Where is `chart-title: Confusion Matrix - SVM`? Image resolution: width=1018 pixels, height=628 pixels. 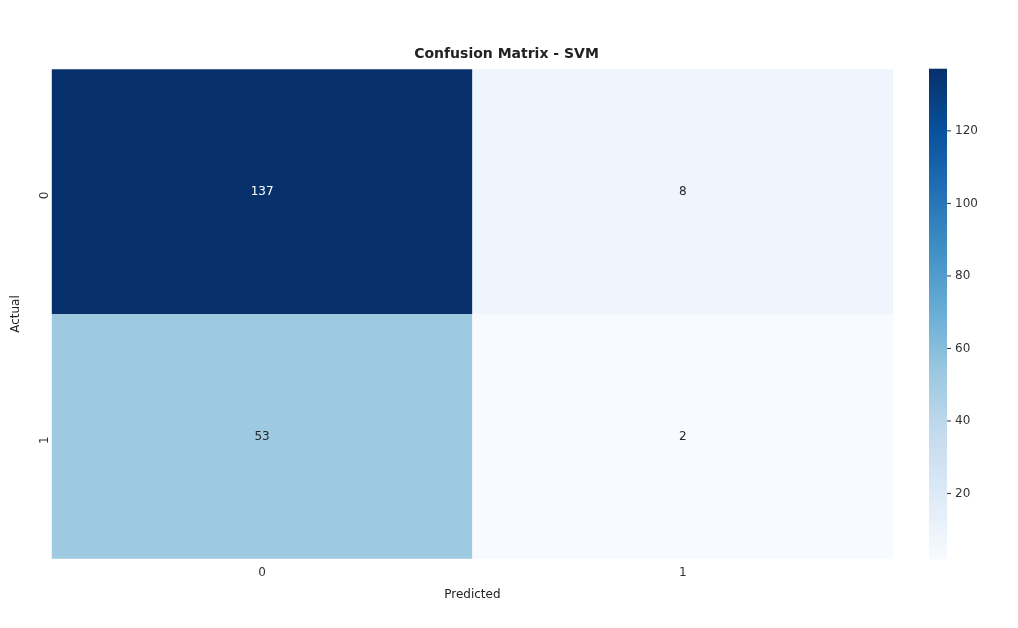
chart-title: Confusion Matrix - SVM is located at coordinates (506, 53).